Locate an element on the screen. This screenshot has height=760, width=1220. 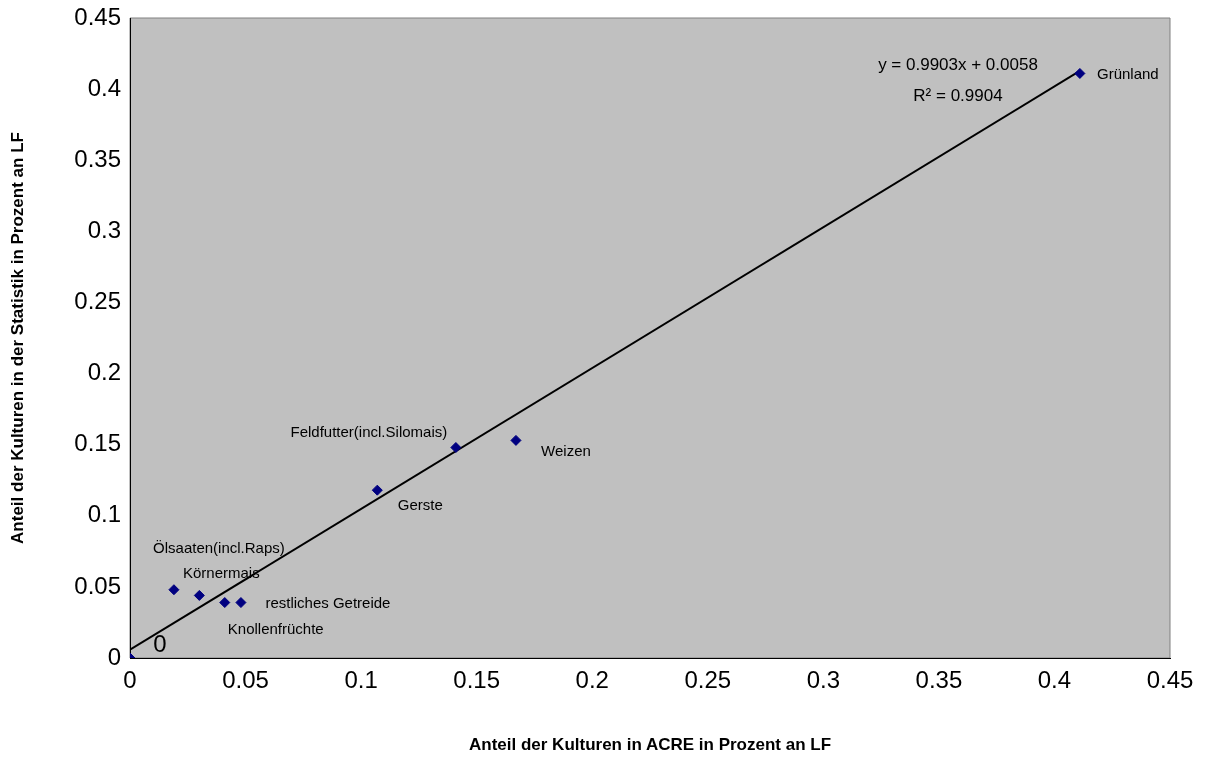
x-tick-label: 0.1 is located at coordinates (361, 680).